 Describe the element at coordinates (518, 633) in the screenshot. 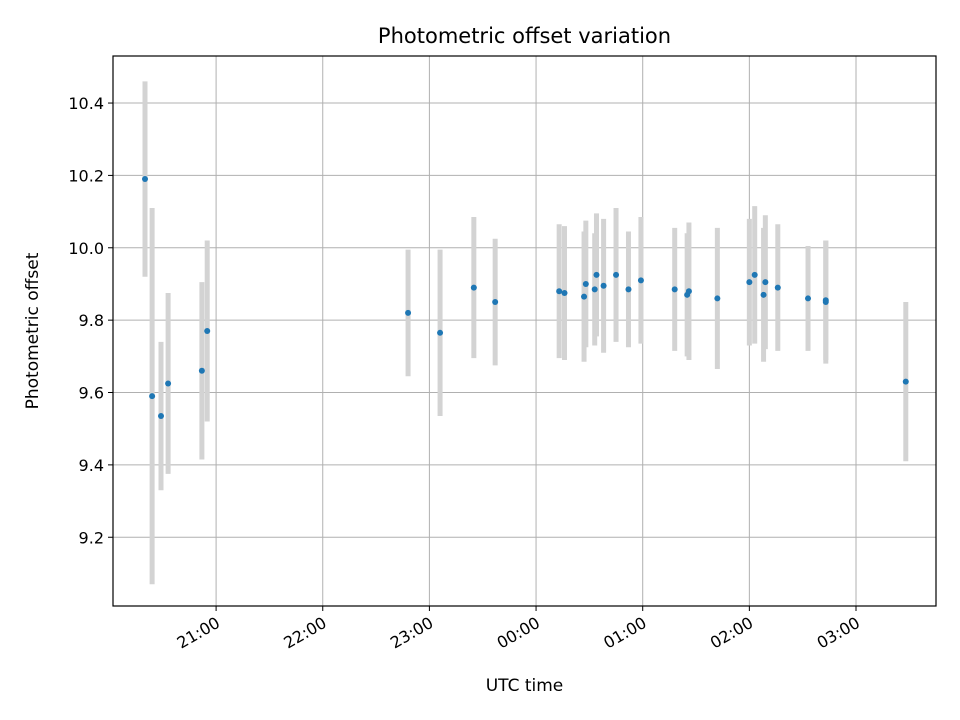

I see `x-tick-label: 00:00` at that location.